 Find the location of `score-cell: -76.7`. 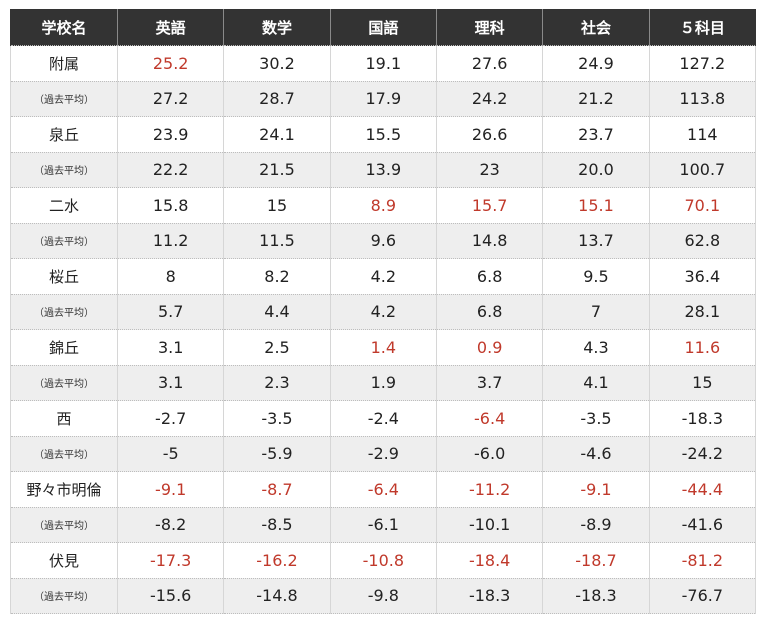

score-cell: -76.7 is located at coordinates (702, 595).